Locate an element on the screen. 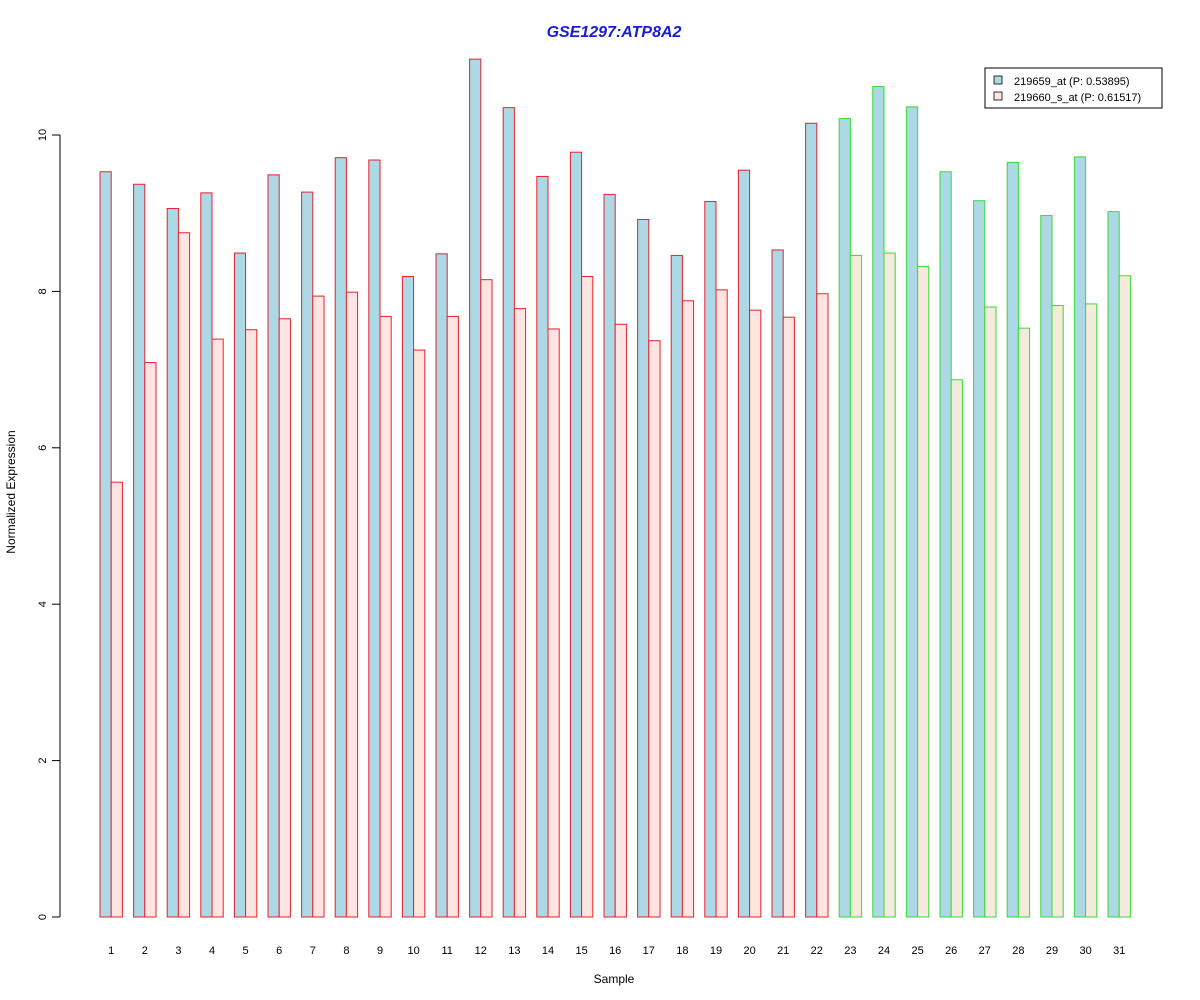 This screenshot has height=1000, width=1200. y-tick-label: 2 is located at coordinates (43, 761).